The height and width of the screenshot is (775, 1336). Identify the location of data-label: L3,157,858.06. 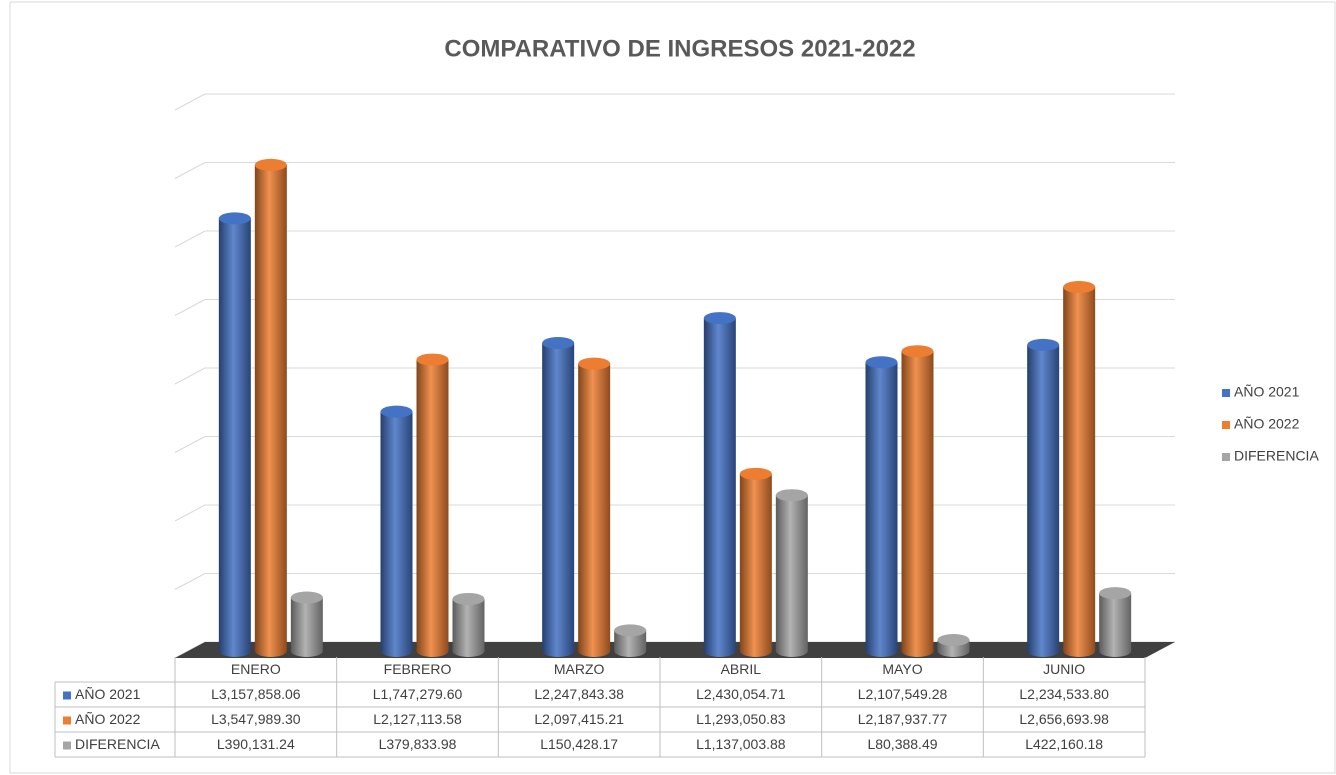
(256, 694).